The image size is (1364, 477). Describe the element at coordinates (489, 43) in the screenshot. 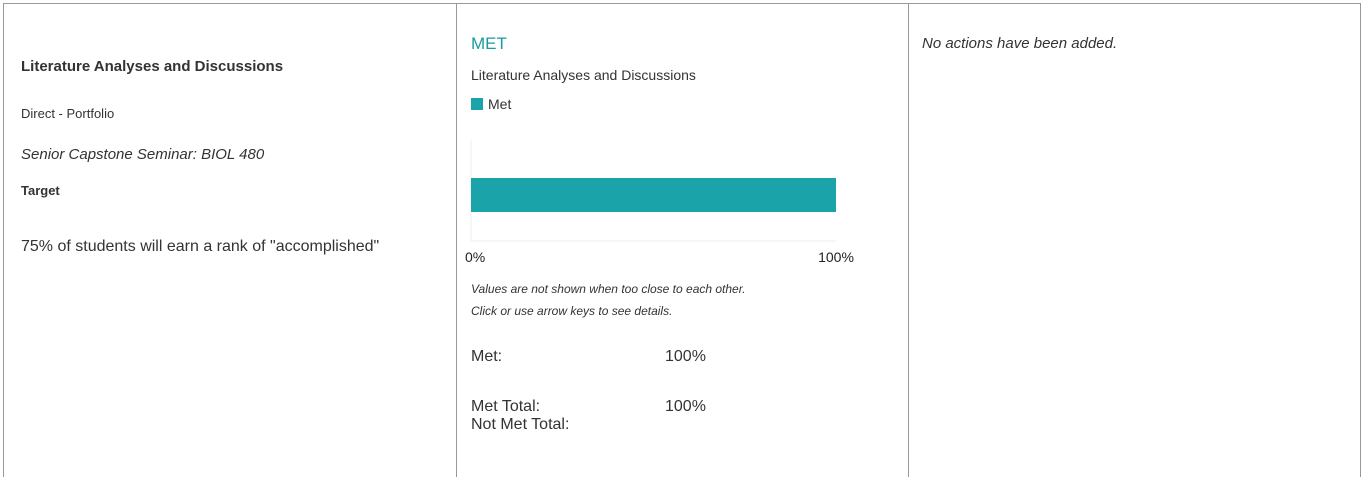

I see `status: MET` at that location.